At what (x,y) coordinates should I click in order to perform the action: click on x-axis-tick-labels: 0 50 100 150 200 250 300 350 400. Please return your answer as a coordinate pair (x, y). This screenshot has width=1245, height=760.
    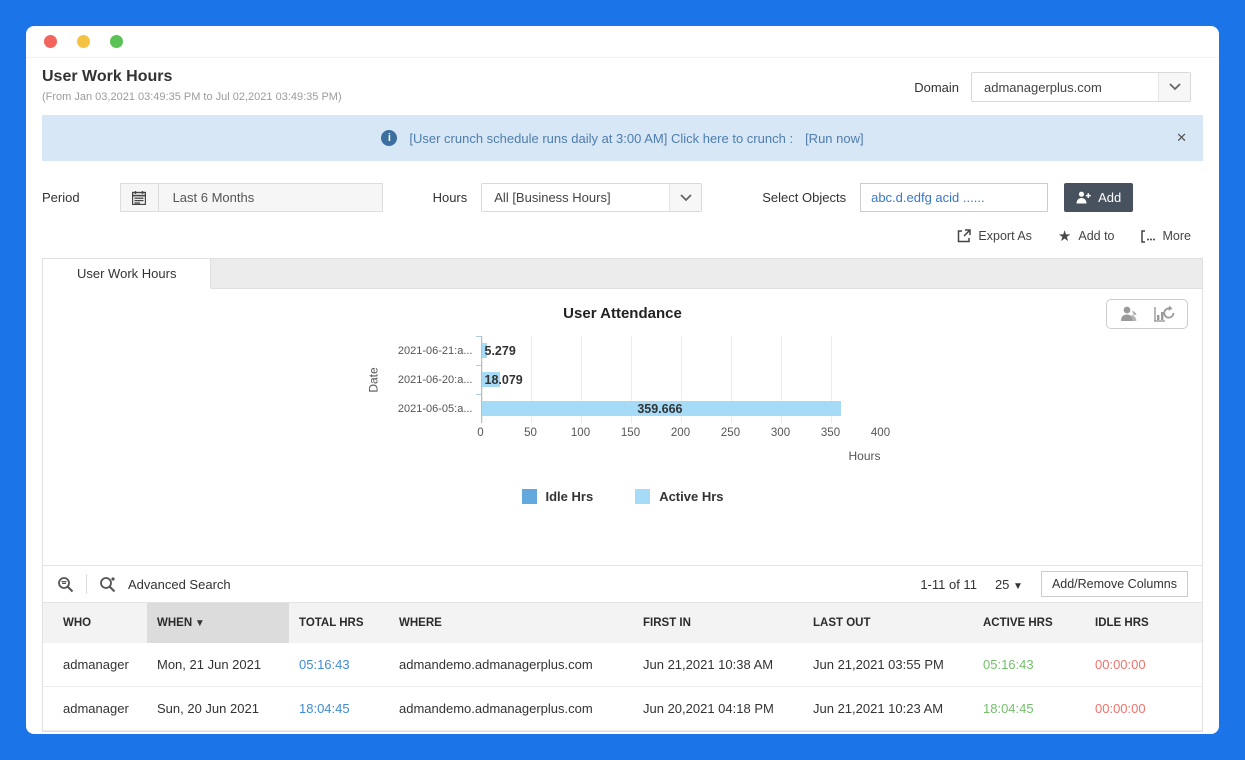
    Looking at the image, I should click on (683, 435).